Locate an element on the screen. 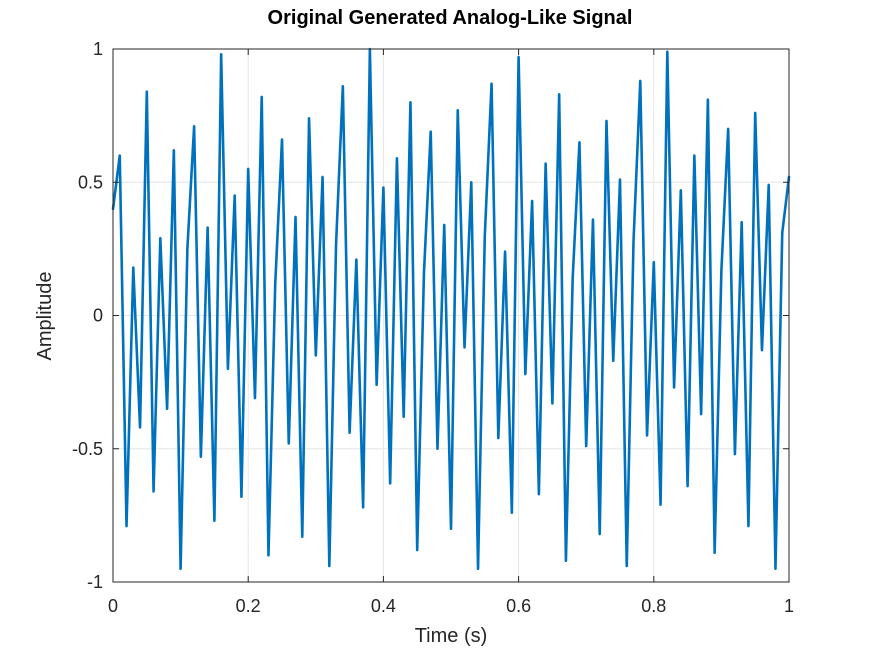  y-tick-label: 0 is located at coordinates (98, 316).